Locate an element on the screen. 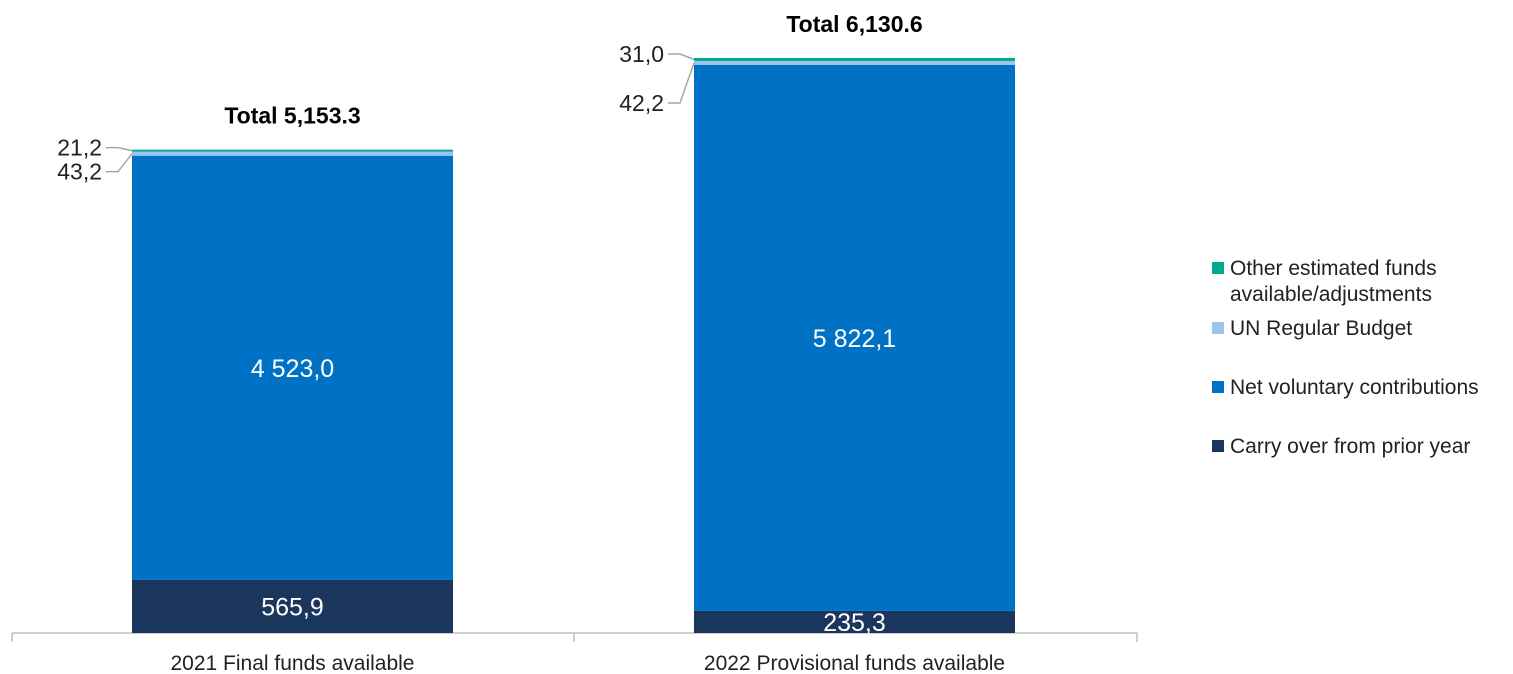 Image resolution: width=1513 pixels, height=674 pixels. data-label: 565,9 is located at coordinates (292, 607).